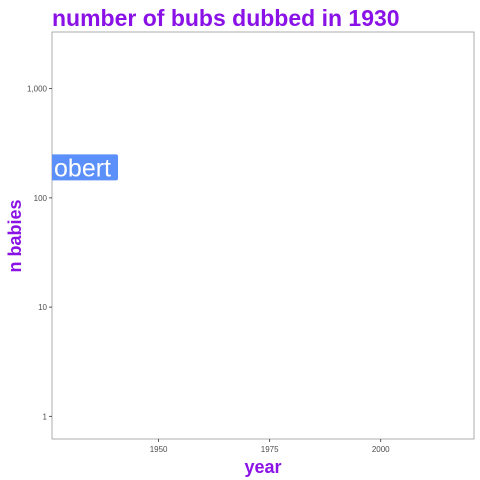 The width and height of the screenshot is (480, 480). Describe the element at coordinates (262, 467) in the screenshot. I see `x-axis-title: year` at that location.